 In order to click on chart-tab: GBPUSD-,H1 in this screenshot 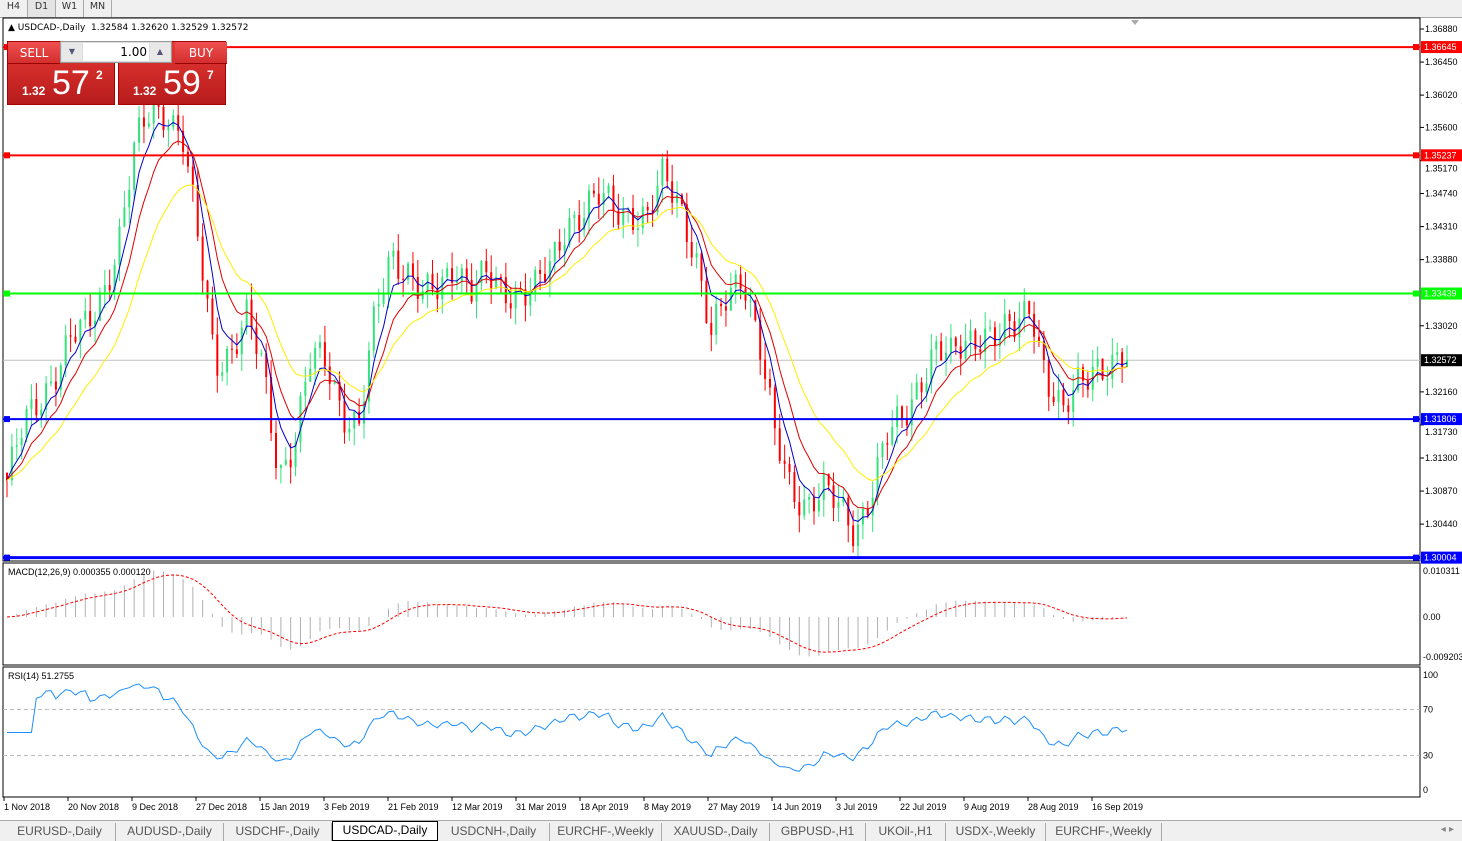, I will do `click(818, 832)`.